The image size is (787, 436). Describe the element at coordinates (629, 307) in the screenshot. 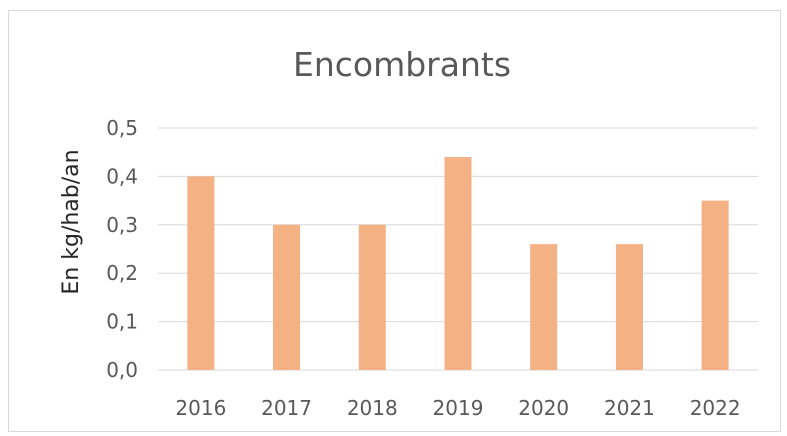

I see `bar-2021` at that location.